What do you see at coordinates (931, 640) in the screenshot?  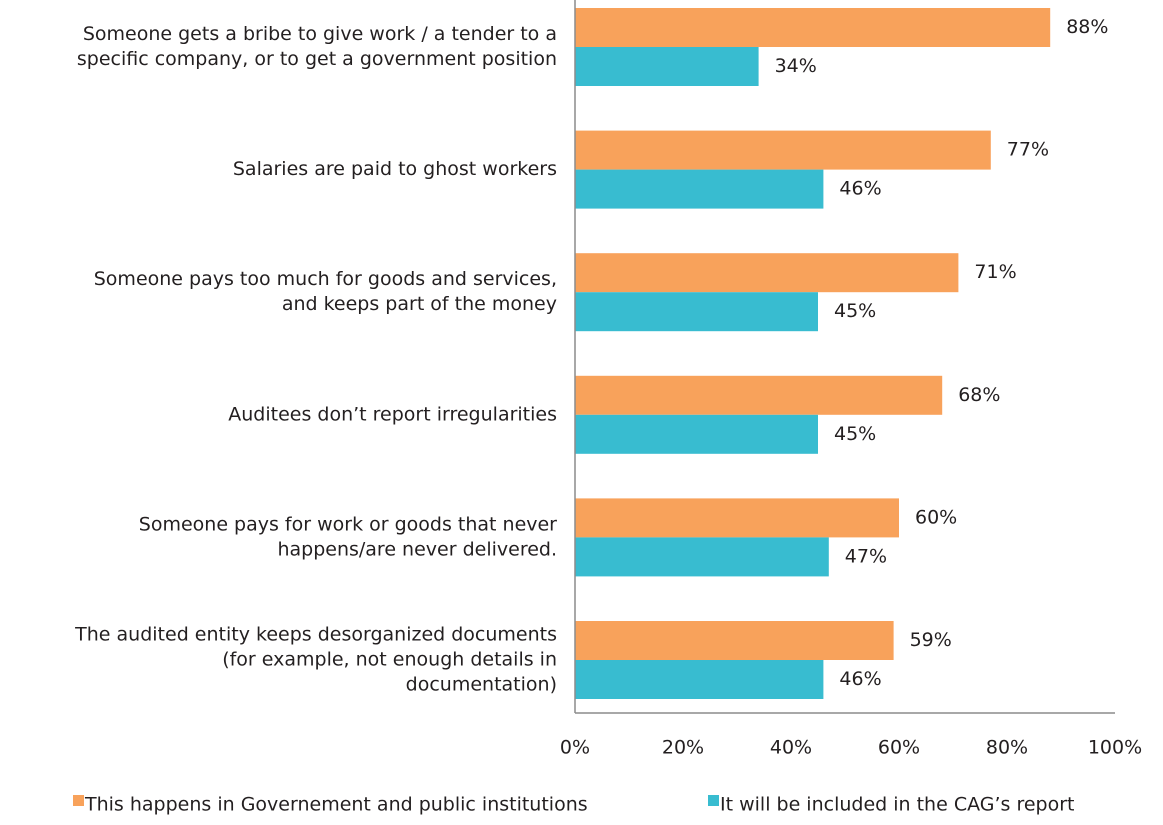 I see `value-label: 59%` at bounding box center [931, 640].